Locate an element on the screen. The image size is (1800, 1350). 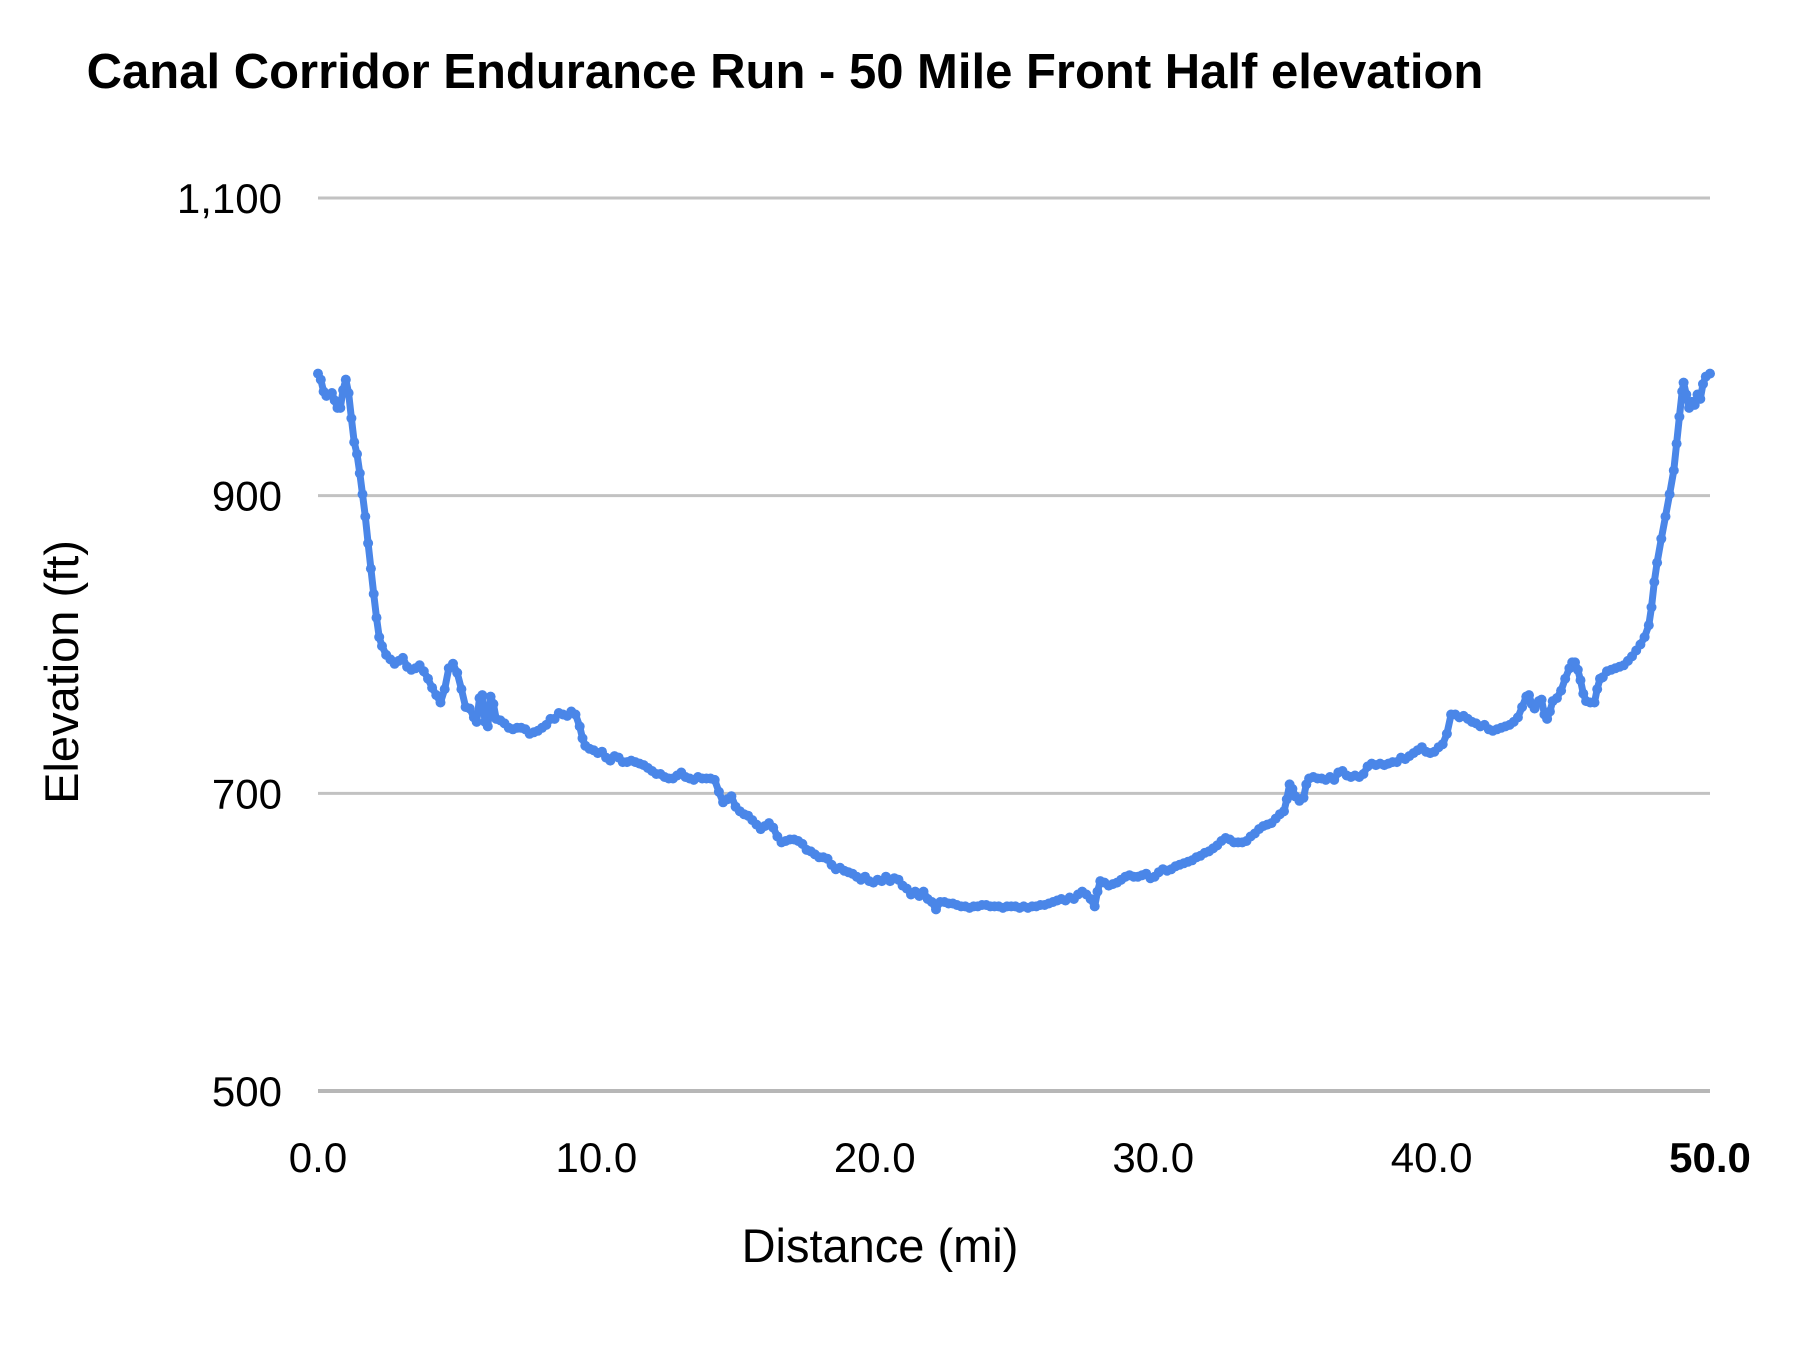
x-axis-tick-labels: 0.0 10.0 20.0 30.0 40.0 50.0 is located at coordinates (1020, 1157).